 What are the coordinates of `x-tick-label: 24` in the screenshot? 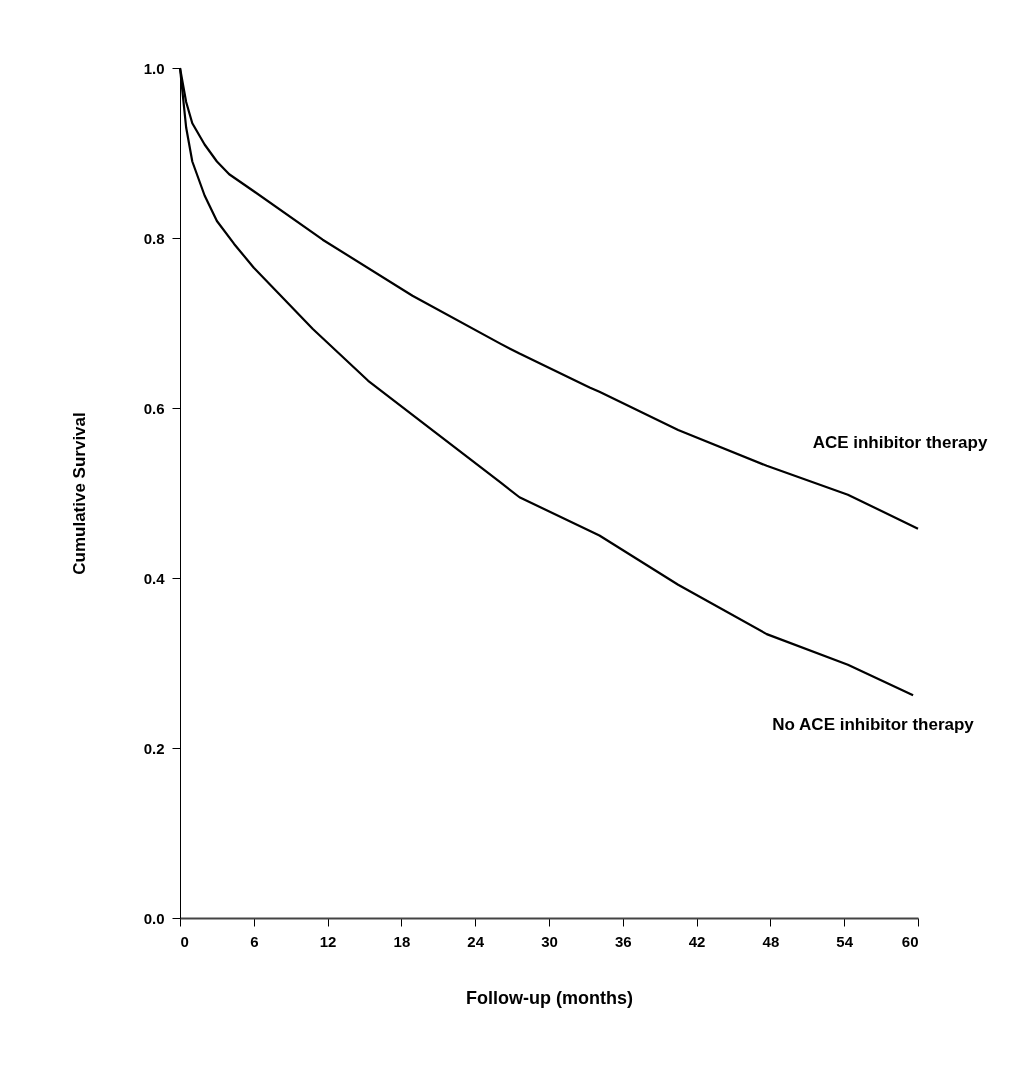 It's located at (476, 941).